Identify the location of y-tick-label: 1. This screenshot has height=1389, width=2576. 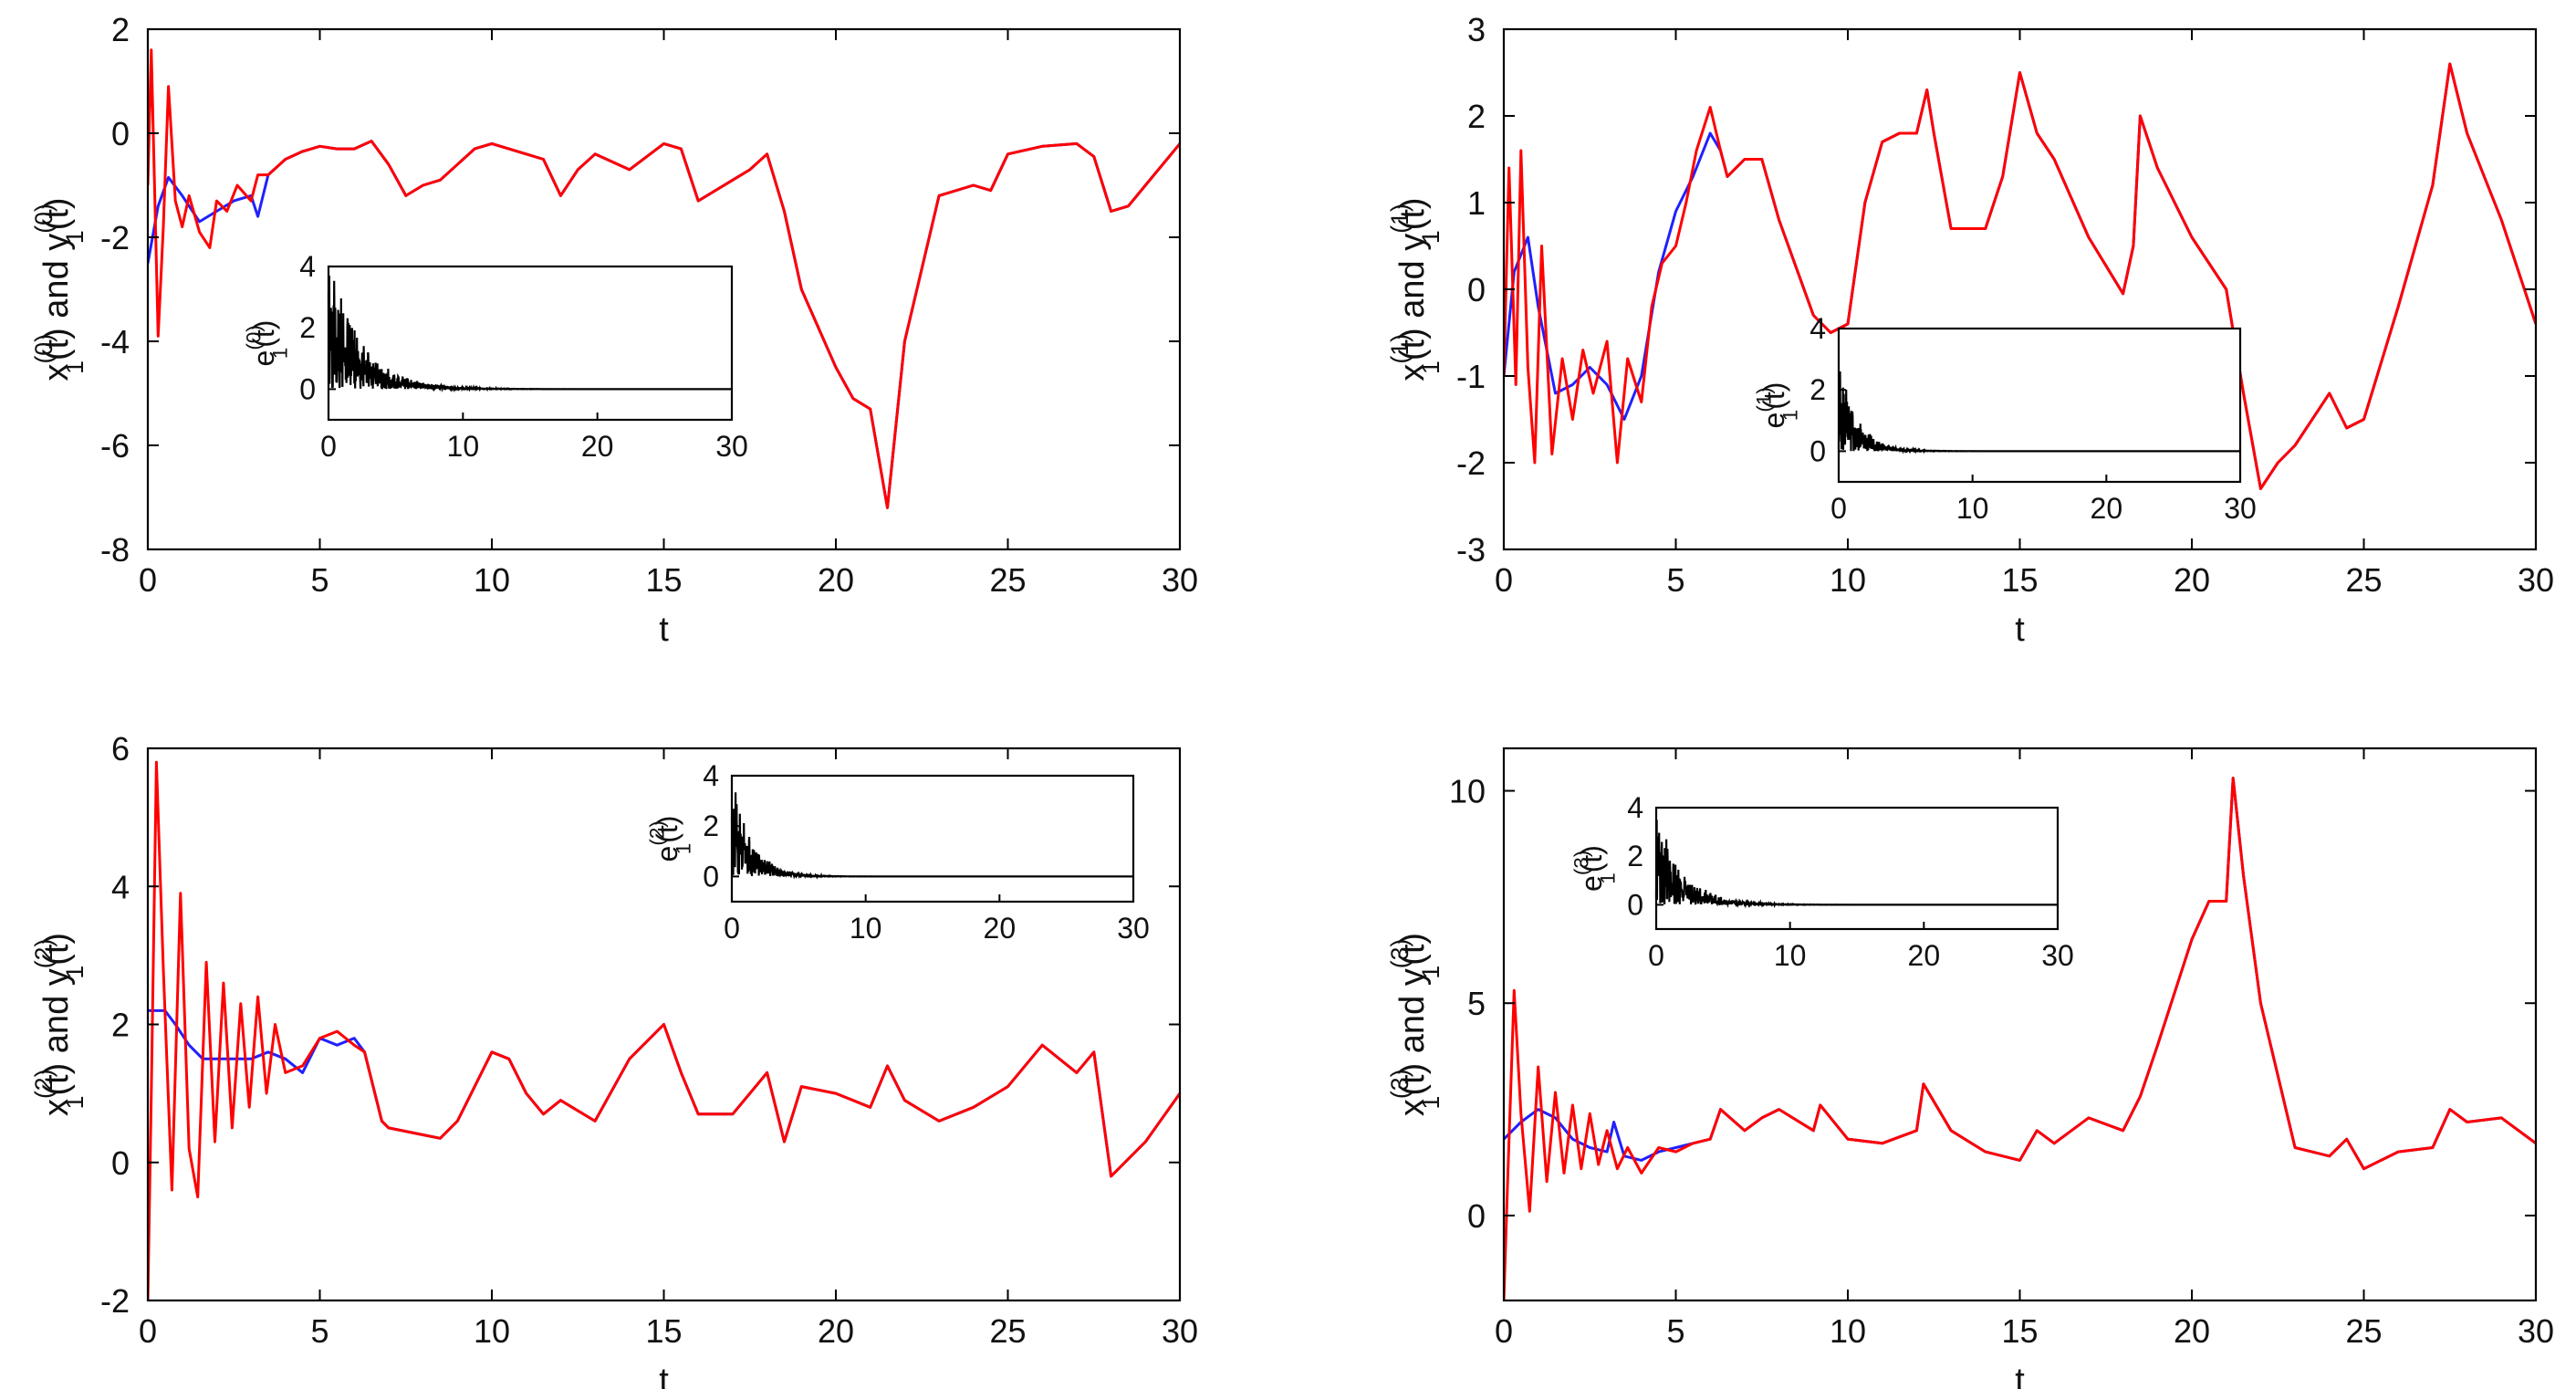
(1476, 203).